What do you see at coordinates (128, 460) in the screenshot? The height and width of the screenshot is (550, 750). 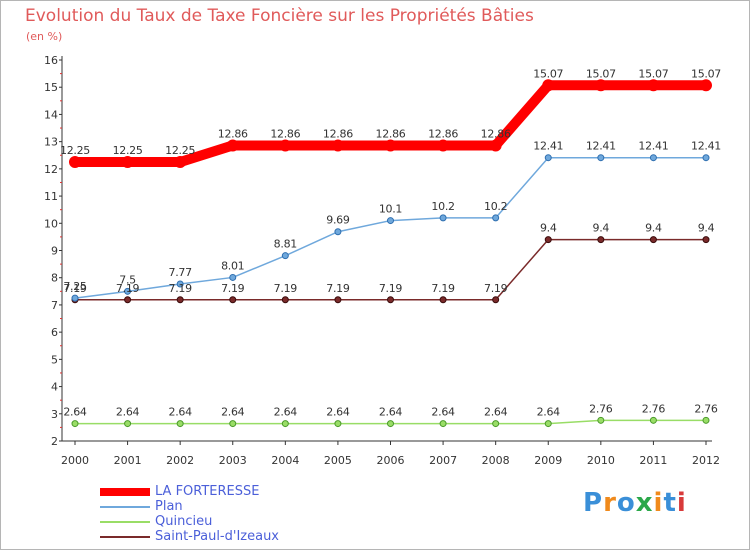 I see `x-tick-label: 2001` at bounding box center [128, 460].